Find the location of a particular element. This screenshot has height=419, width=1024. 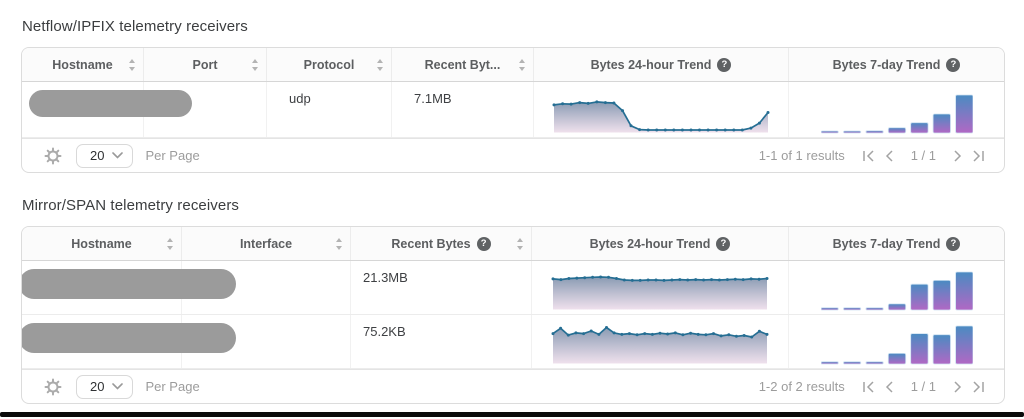

column-label: Protocol is located at coordinates (329, 64).